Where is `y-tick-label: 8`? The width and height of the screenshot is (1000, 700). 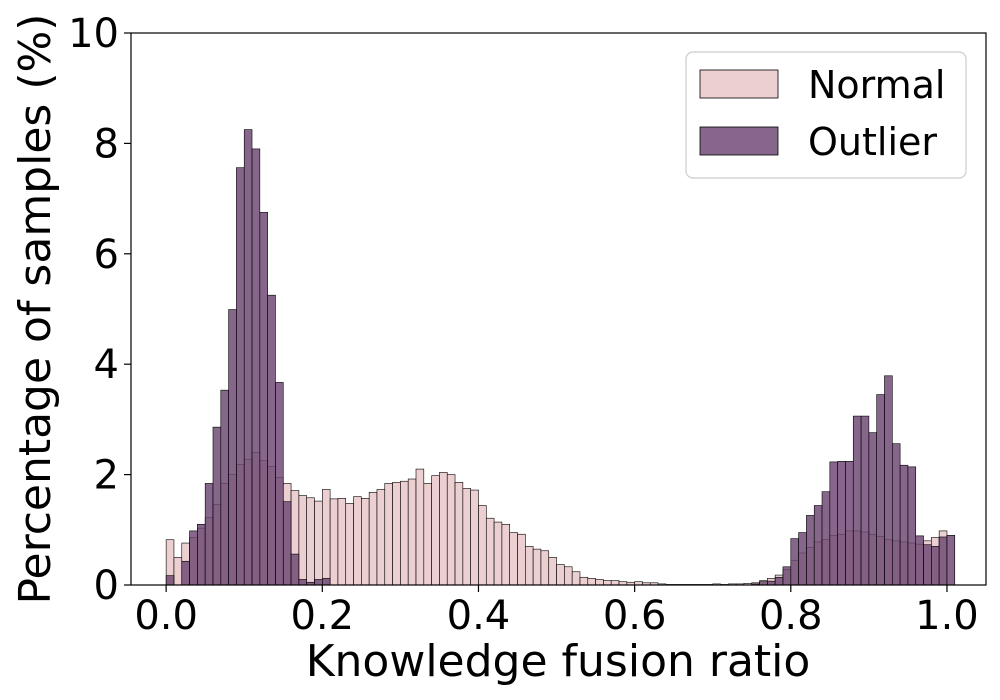 y-tick-label: 8 is located at coordinates (106, 144).